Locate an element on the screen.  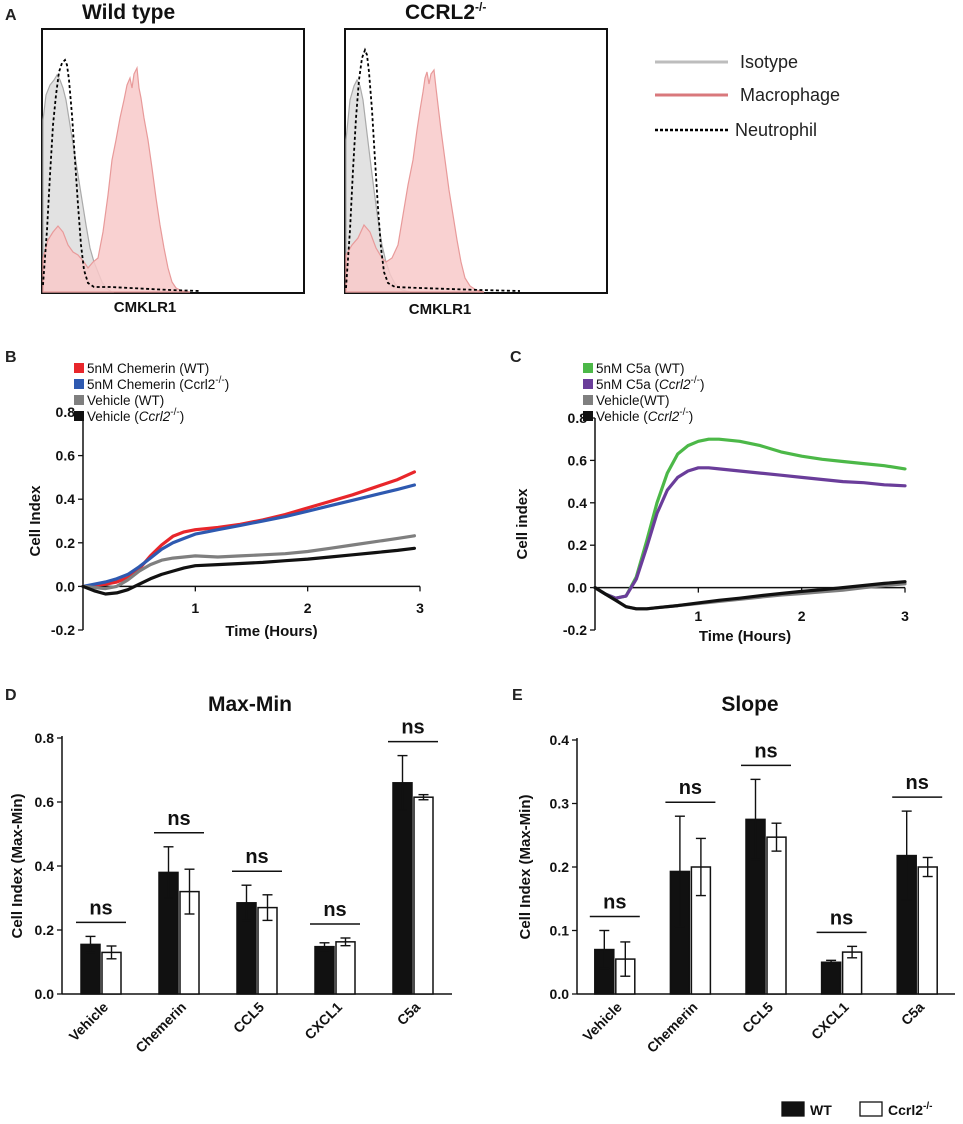
chart-d-category-label: CCL5 is located at coordinates (248, 1017).